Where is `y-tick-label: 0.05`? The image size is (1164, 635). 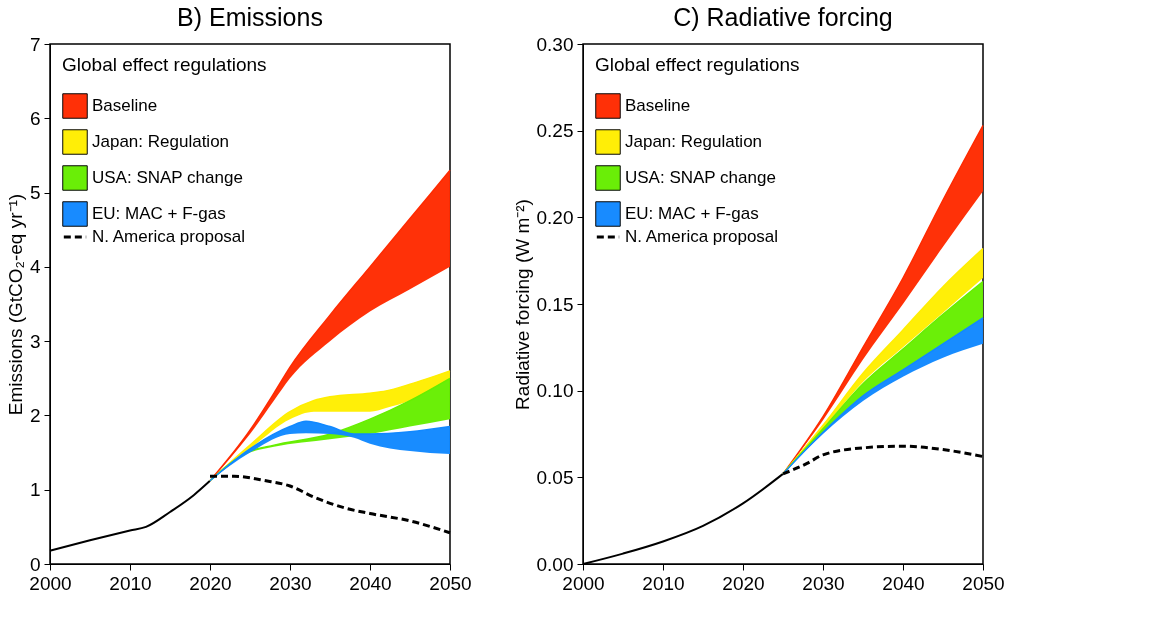 y-tick-label: 0.05 is located at coordinates (555, 477).